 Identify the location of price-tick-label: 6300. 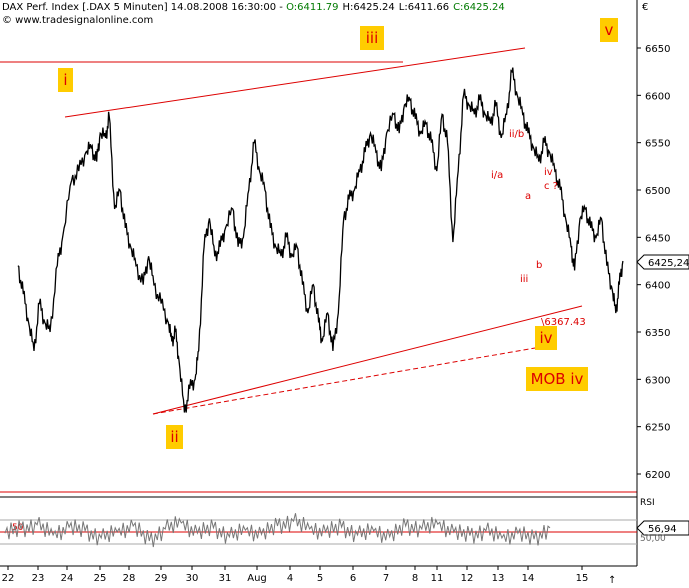
(657, 380).